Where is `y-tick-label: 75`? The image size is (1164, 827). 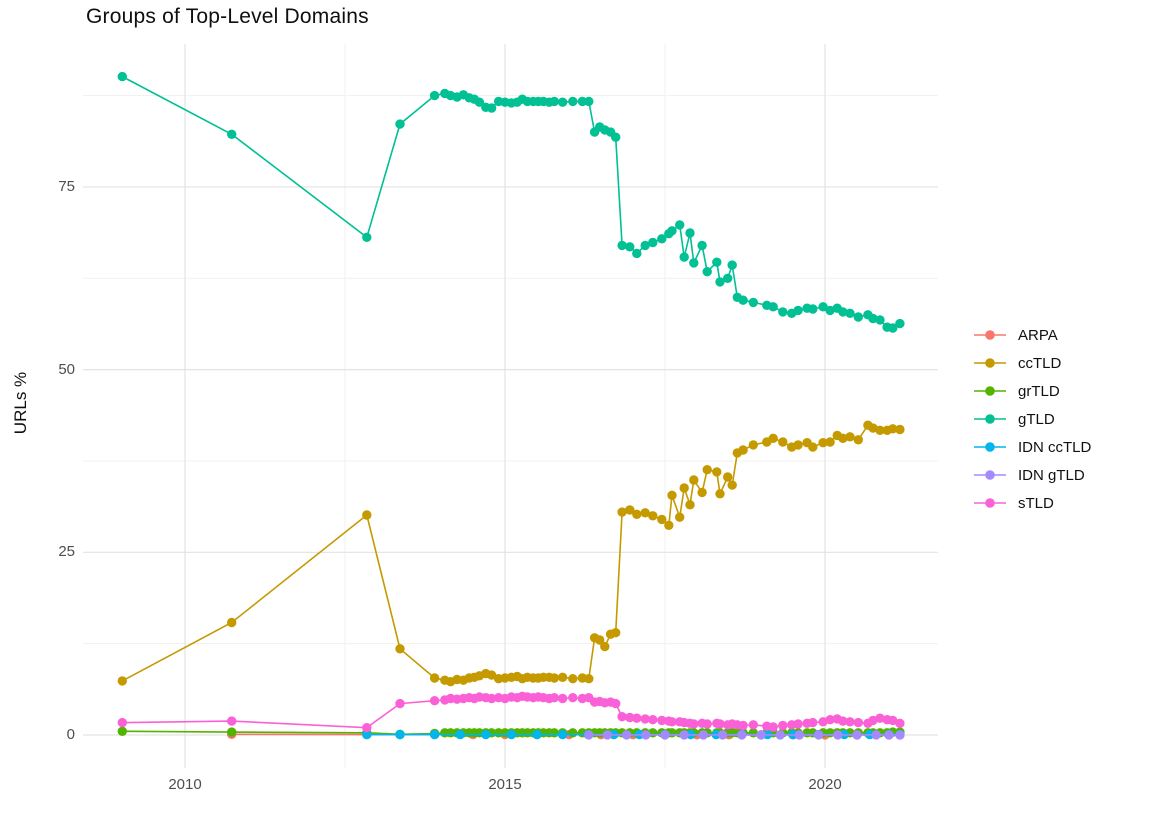
y-tick-label: 75 is located at coordinates (66, 186).